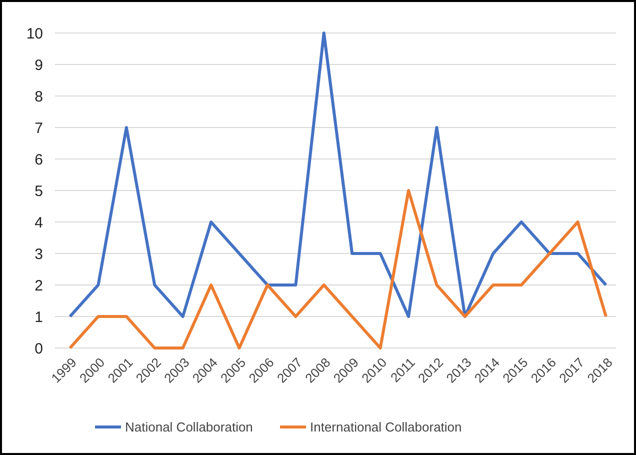  What do you see at coordinates (38, 317) in the screenshot?
I see `y-tick-label: 1` at bounding box center [38, 317].